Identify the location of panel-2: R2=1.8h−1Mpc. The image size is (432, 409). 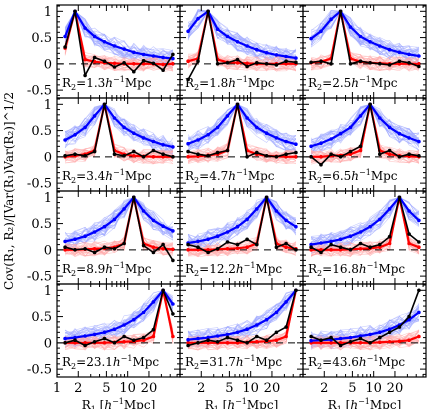
(241, 51).